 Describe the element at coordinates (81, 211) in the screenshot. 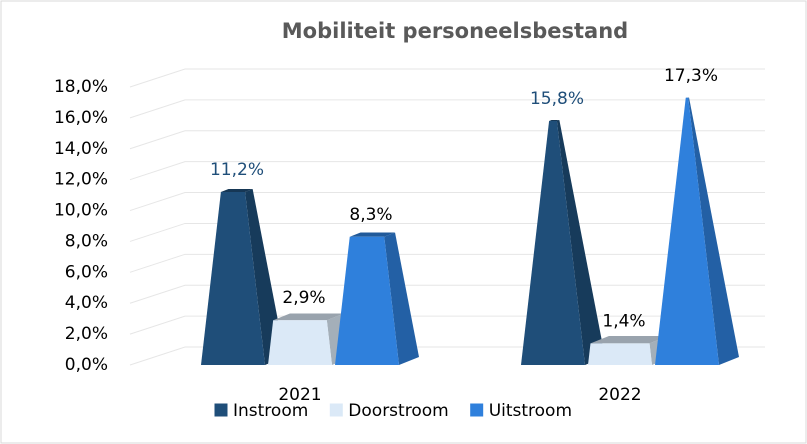

I see `y-tick-label: 10,0%` at that location.